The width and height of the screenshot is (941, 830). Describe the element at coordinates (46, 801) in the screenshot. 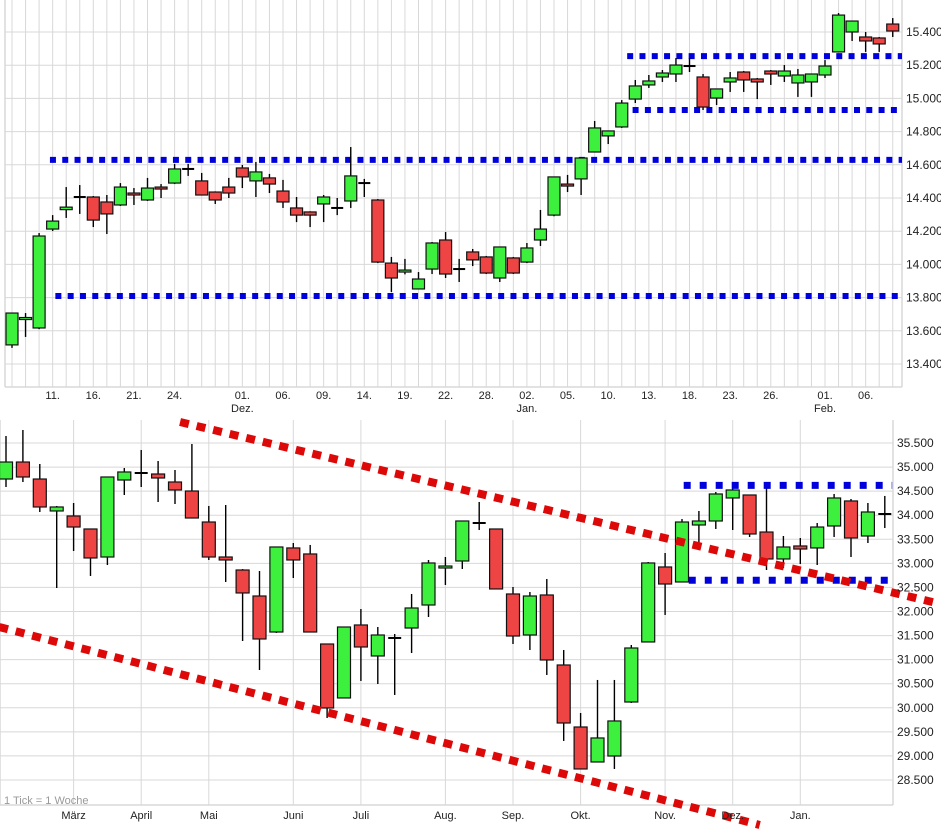

I see `interval-note: 1 Tick = 1 Woche` at that location.